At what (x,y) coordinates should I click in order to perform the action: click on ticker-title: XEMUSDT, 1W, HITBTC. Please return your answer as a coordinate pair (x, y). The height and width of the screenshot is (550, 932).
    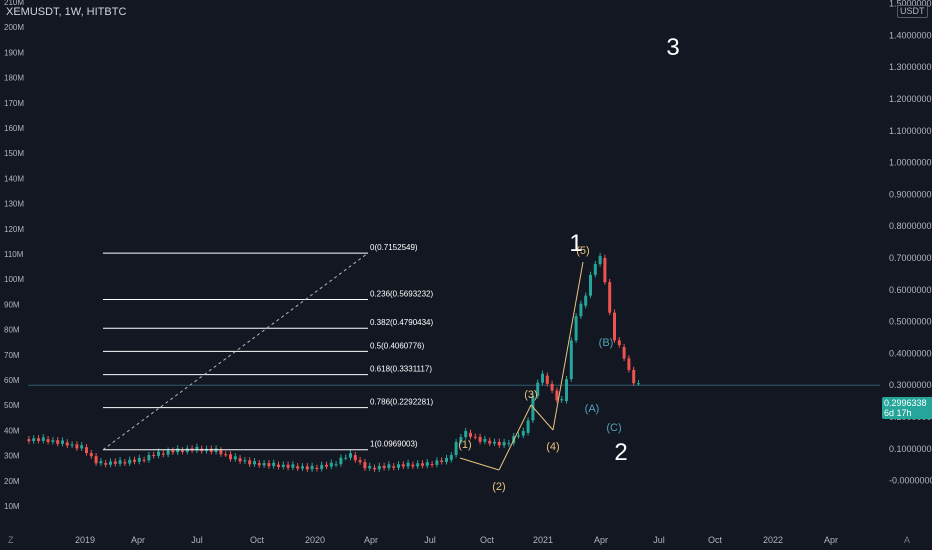
    Looking at the image, I should click on (66, 12).